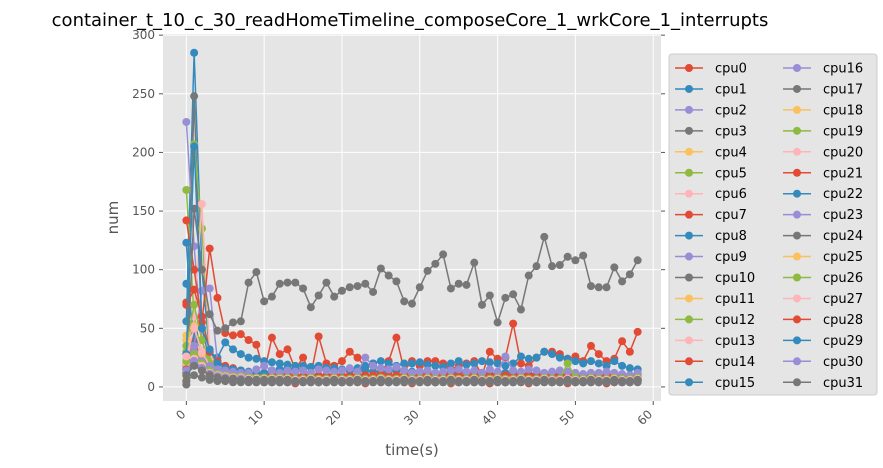 The height and width of the screenshot is (468, 883). Describe the element at coordinates (843, 152) in the screenshot. I see `legend-label: cpu20` at that location.